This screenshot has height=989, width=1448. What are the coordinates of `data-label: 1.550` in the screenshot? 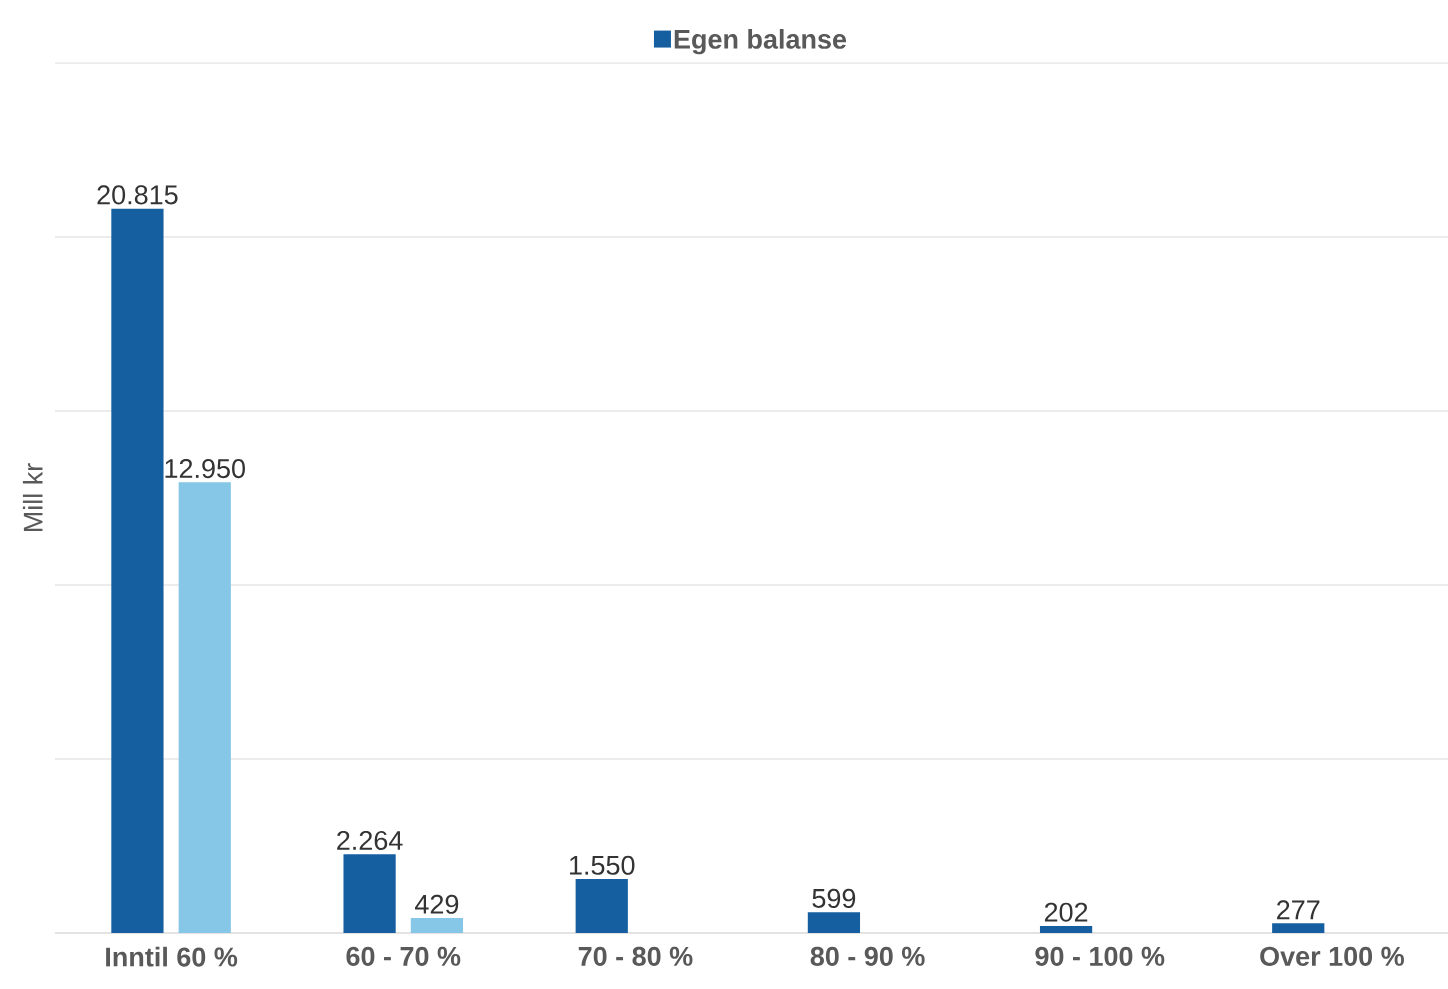 It's located at (602, 865).